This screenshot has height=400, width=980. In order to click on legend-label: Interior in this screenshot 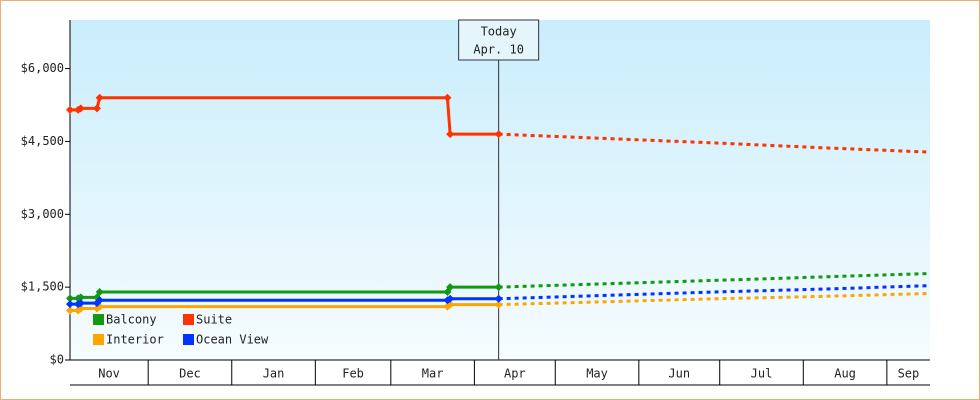, I will do `click(135, 340)`.